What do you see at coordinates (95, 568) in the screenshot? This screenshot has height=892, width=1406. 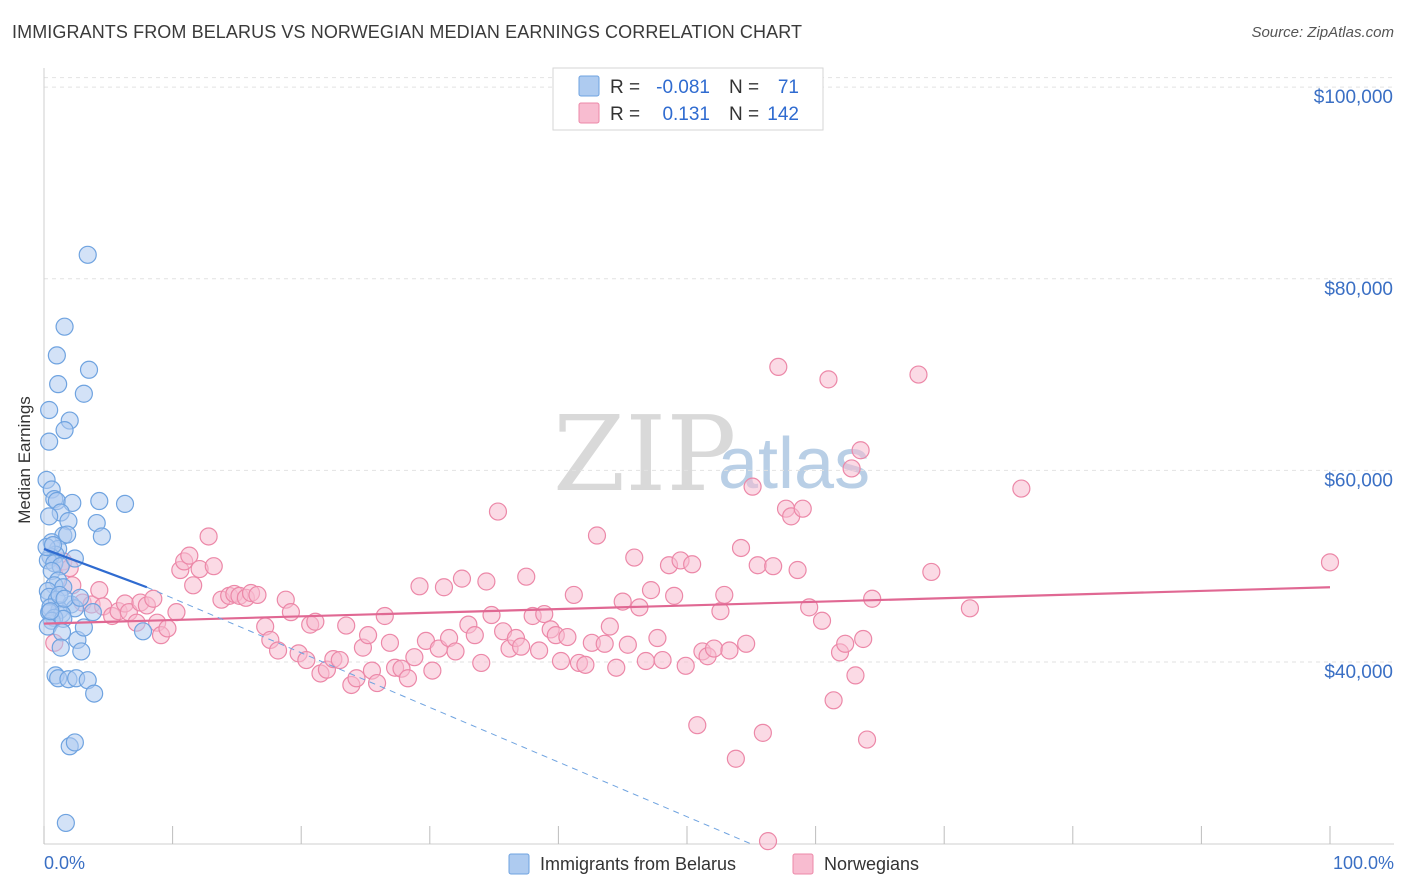 I see `trend-line-belarus` at bounding box center [95, 568].